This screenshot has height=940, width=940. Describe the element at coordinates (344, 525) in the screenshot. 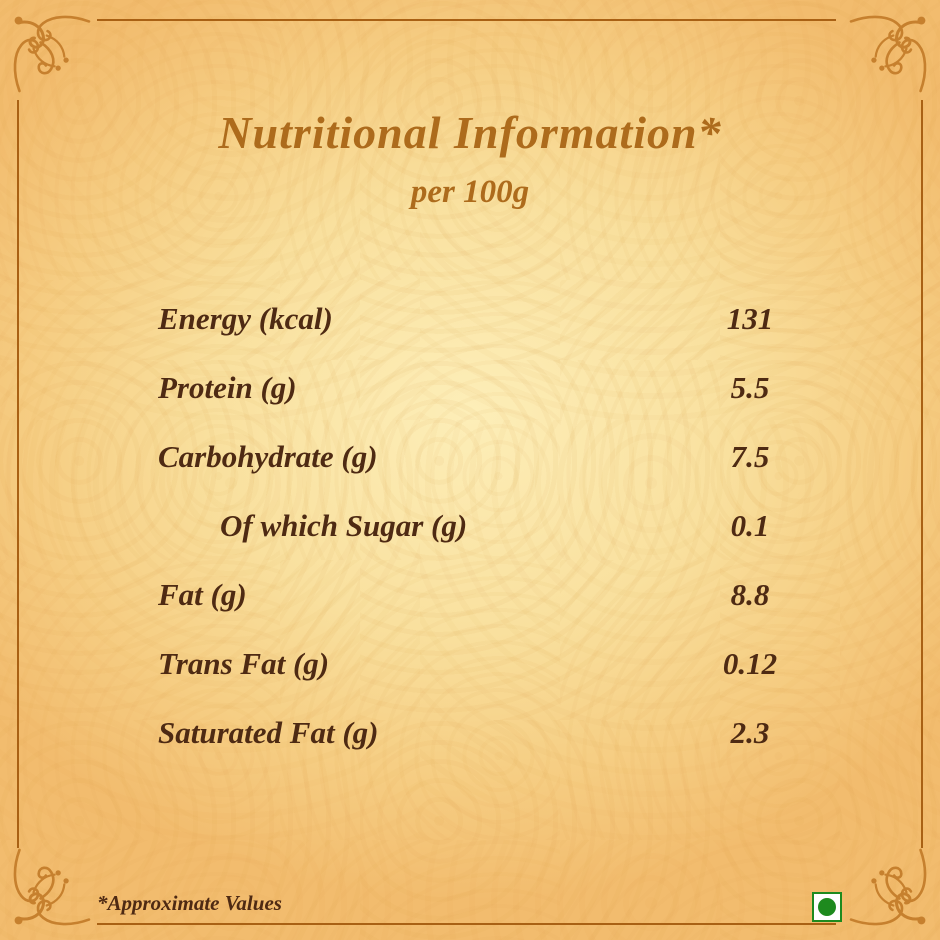

I see `nutrient-label: Of which Sugar (g)` at that location.